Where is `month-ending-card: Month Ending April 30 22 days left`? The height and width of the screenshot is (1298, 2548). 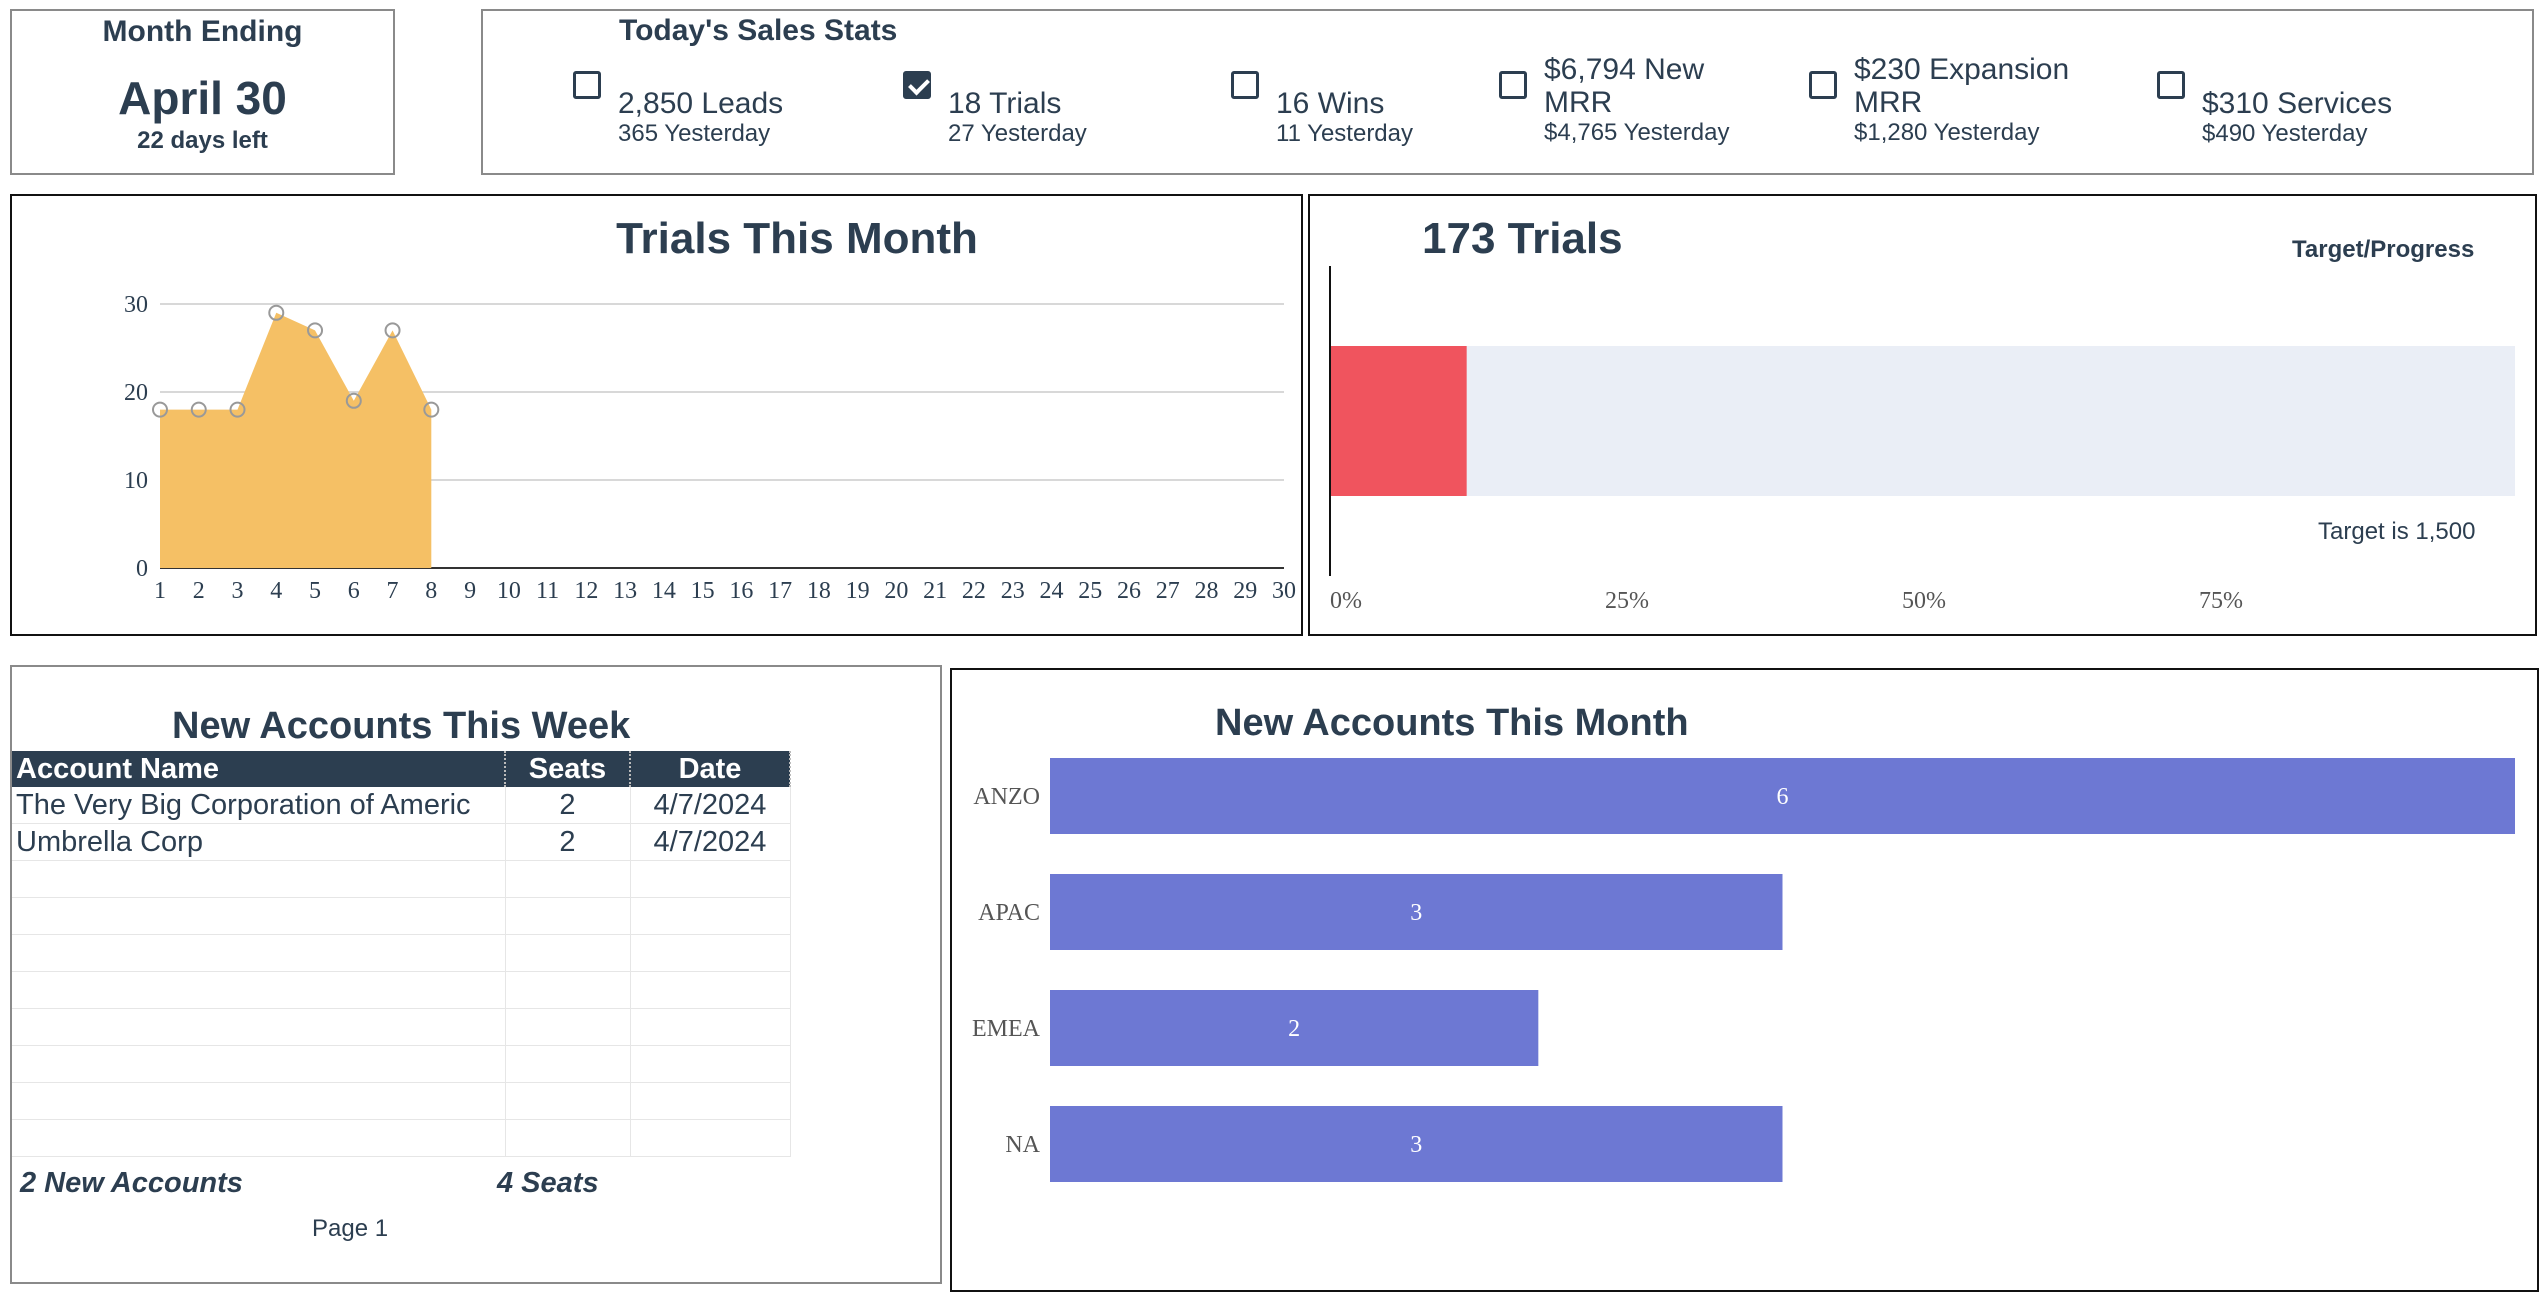
month-ending-card: Month Ending April 30 22 days left is located at coordinates (202, 92).